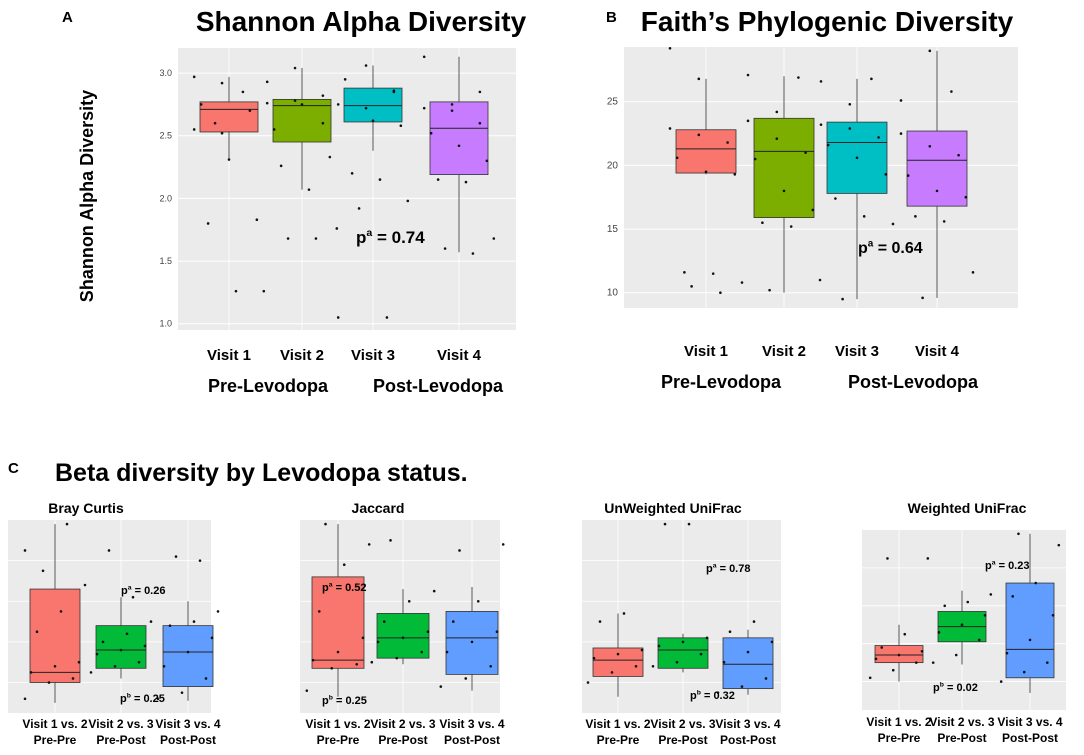  Describe the element at coordinates (613, 229) in the screenshot. I see `faith-ytick-label: 15` at that location.